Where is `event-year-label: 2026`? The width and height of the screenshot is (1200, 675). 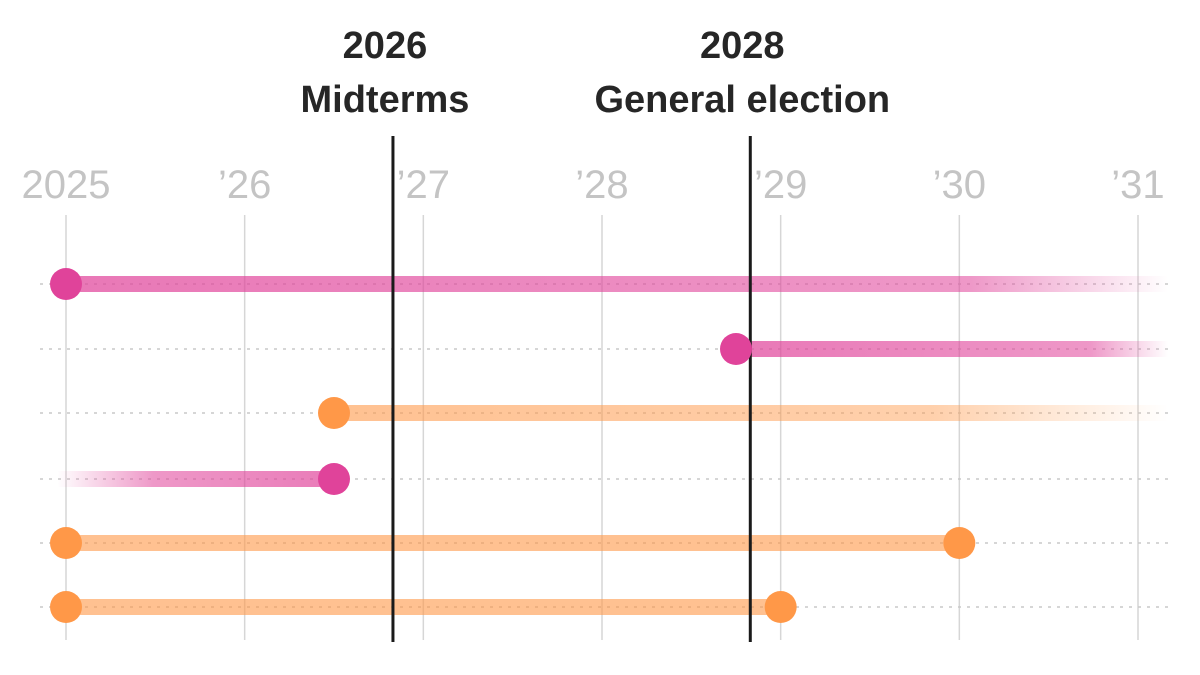
event-year-label: 2026 is located at coordinates (385, 46).